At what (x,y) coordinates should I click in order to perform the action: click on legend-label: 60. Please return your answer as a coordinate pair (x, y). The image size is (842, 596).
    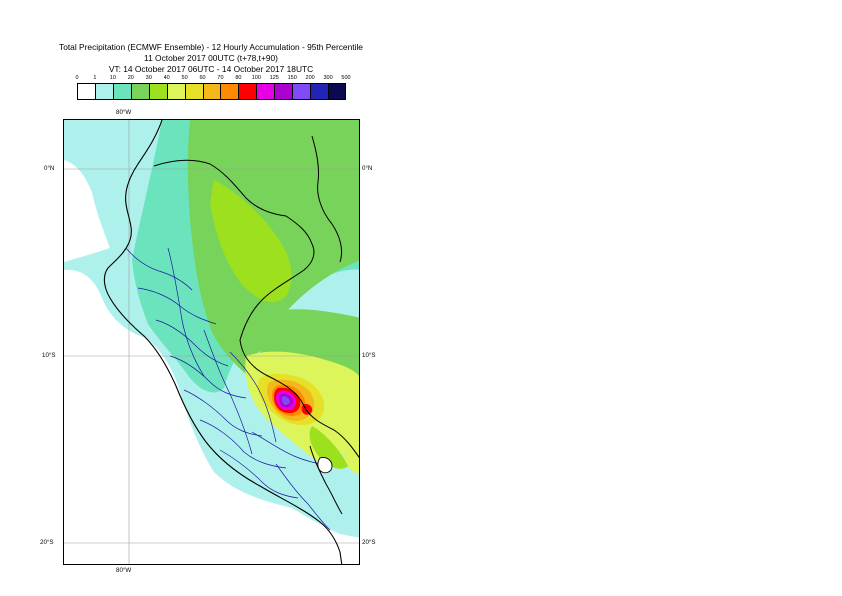
    Looking at the image, I should click on (202, 78).